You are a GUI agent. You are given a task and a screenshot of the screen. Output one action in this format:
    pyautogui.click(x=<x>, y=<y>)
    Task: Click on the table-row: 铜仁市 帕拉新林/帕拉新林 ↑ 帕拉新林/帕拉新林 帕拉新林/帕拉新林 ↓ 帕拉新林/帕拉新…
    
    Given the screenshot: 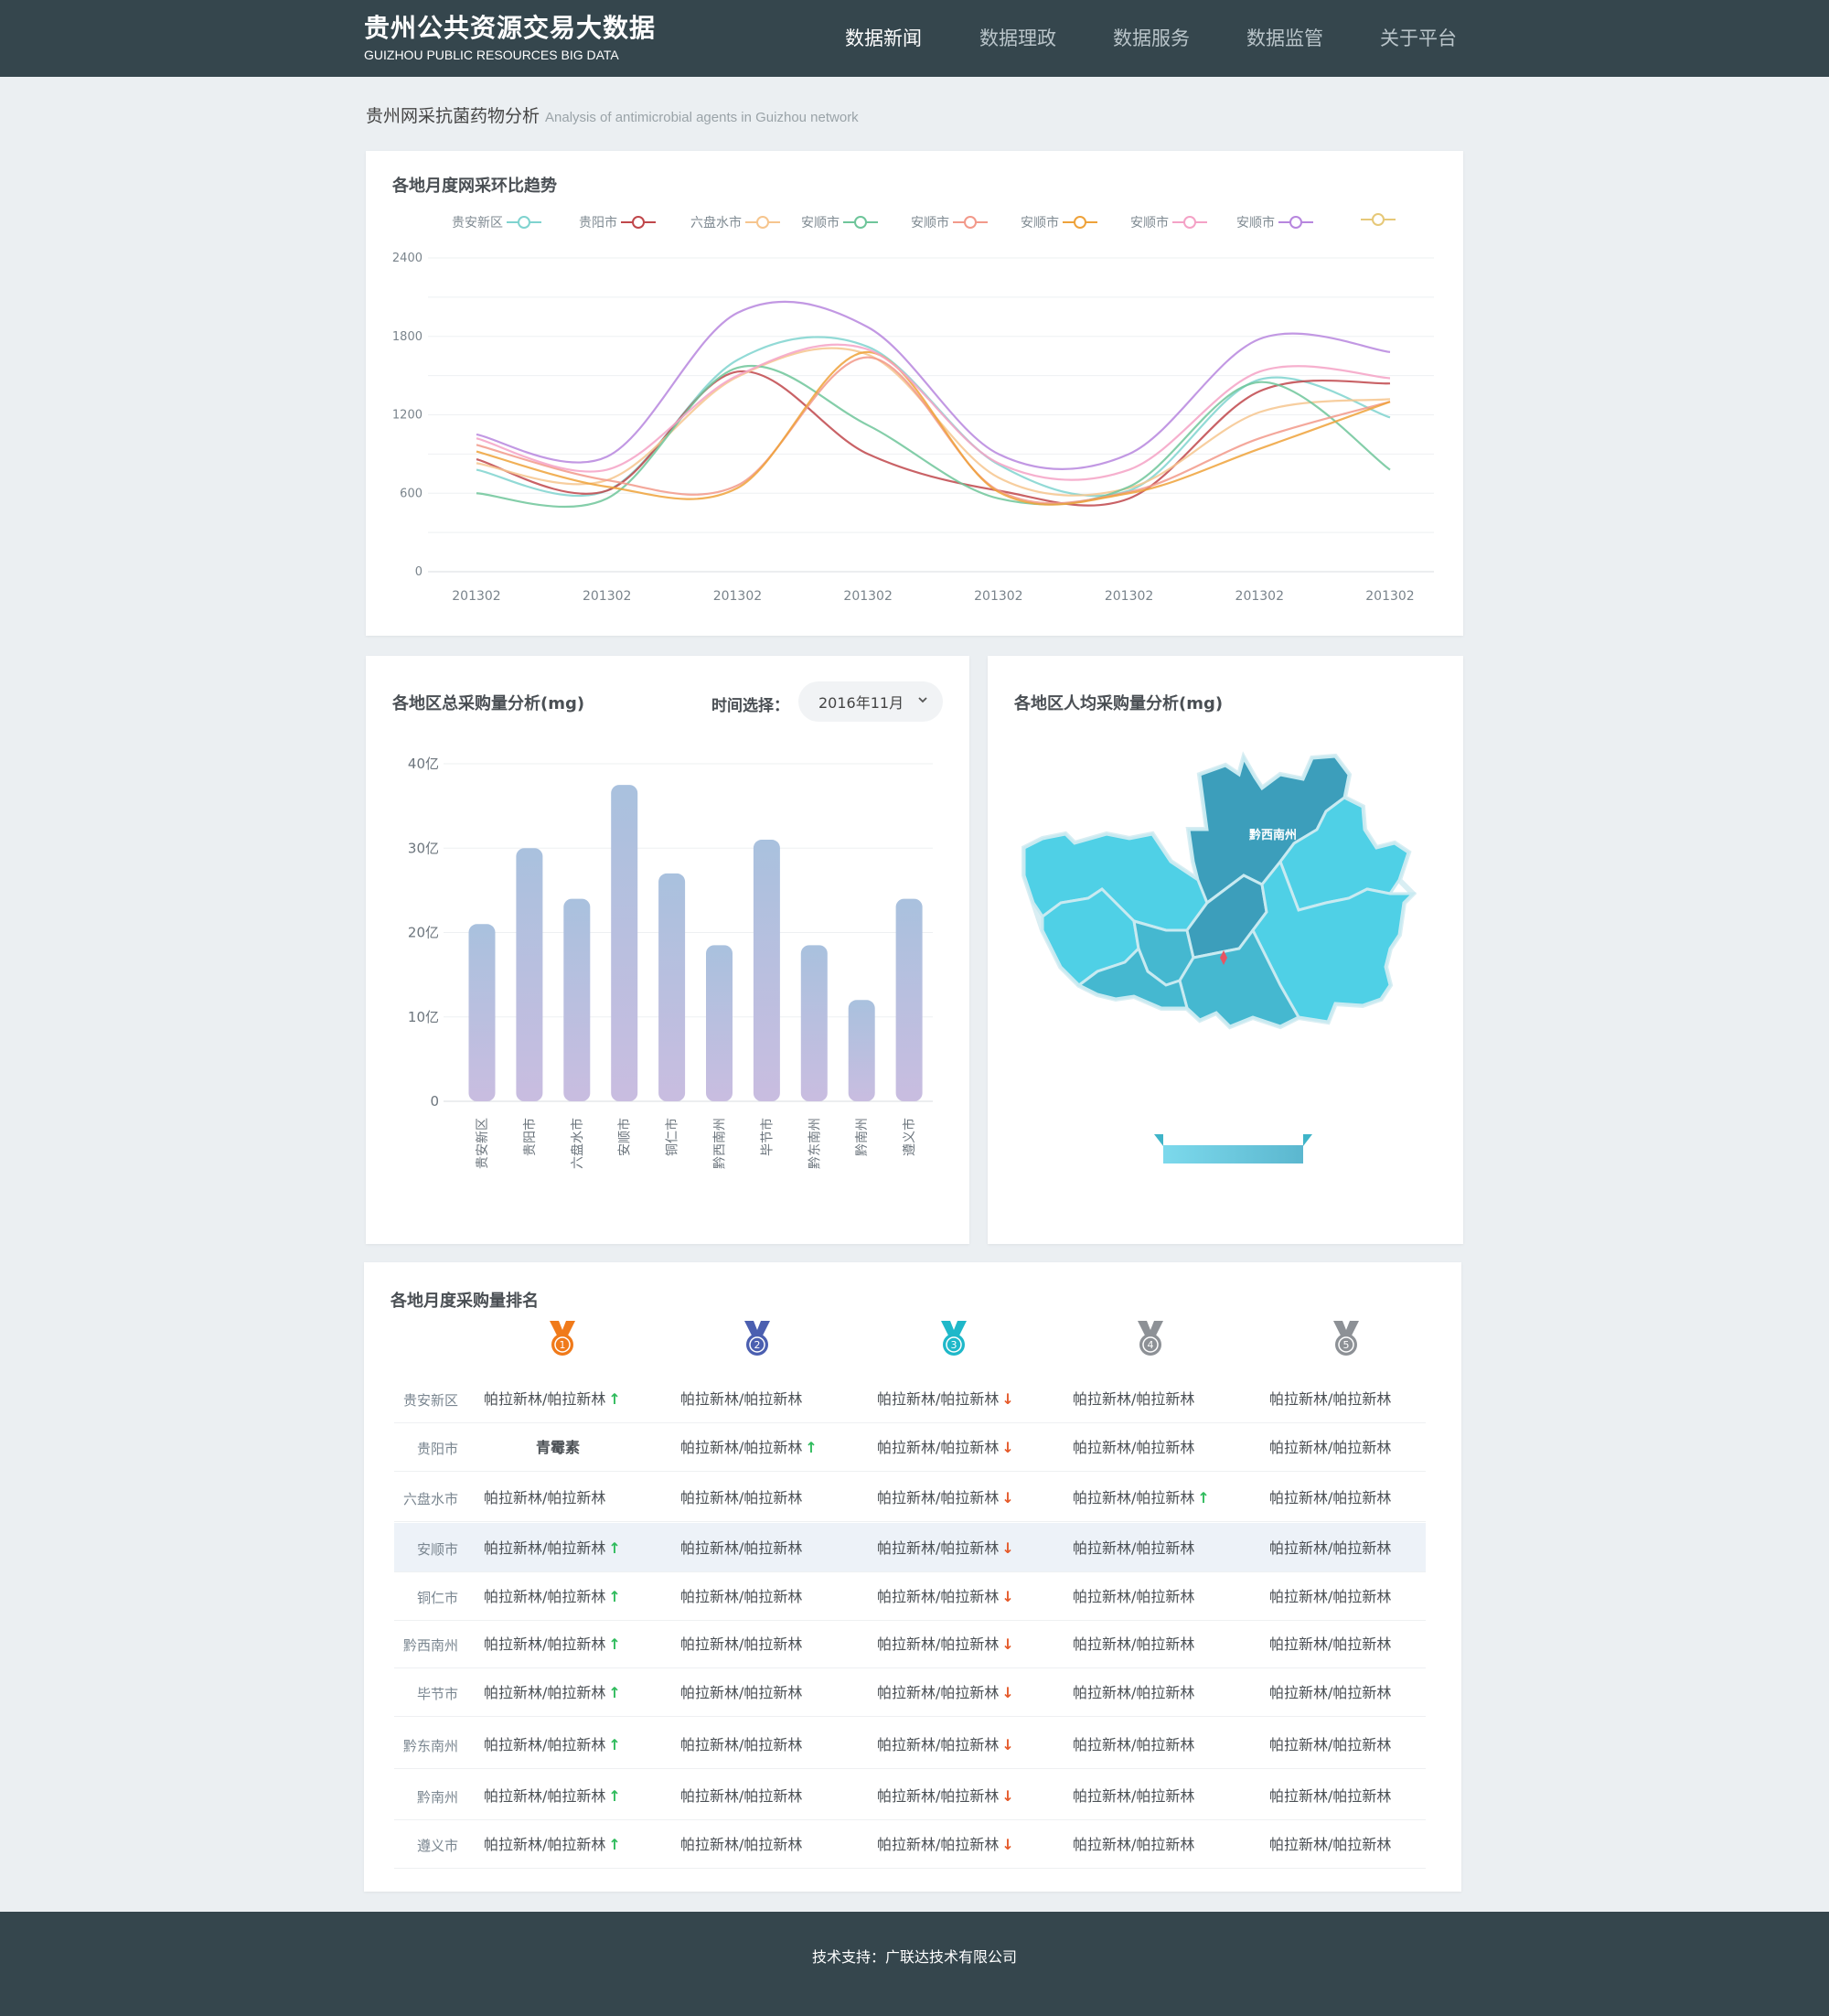 What is the action you would take?
    pyautogui.click(x=910, y=1596)
    